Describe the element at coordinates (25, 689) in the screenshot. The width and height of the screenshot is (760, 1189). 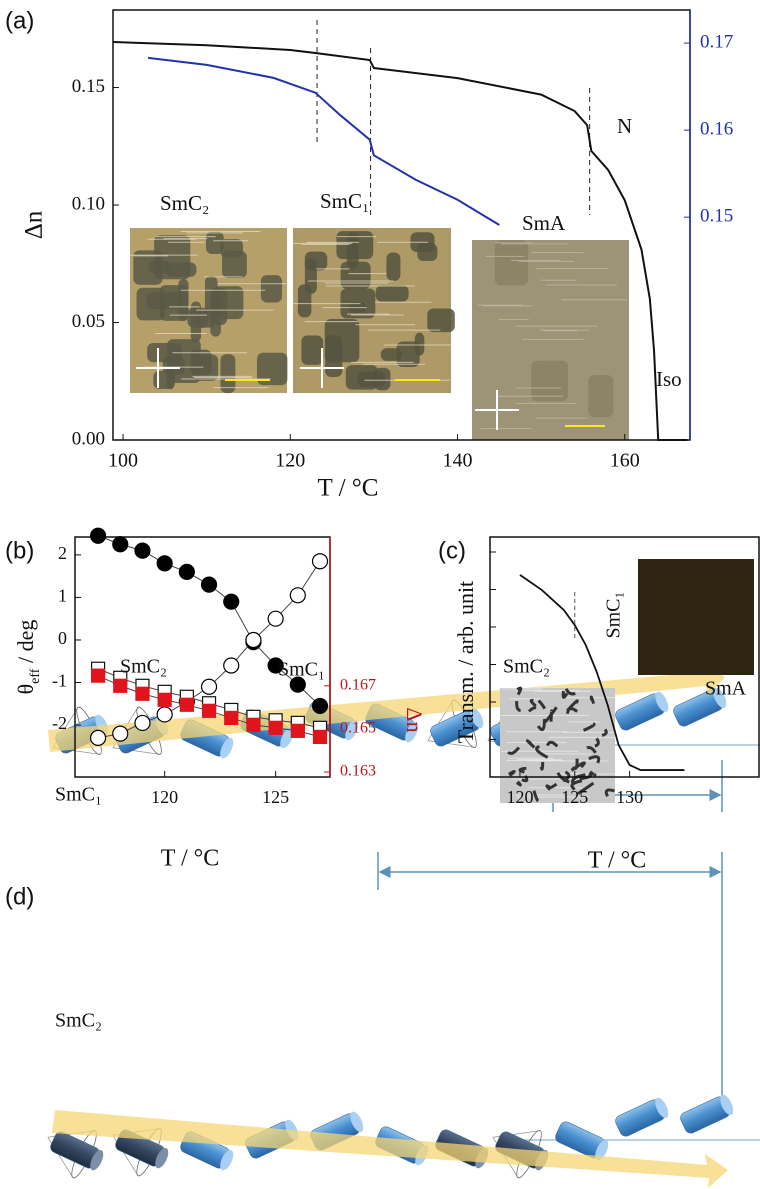
I see `y-label-symbol: θ` at that location.